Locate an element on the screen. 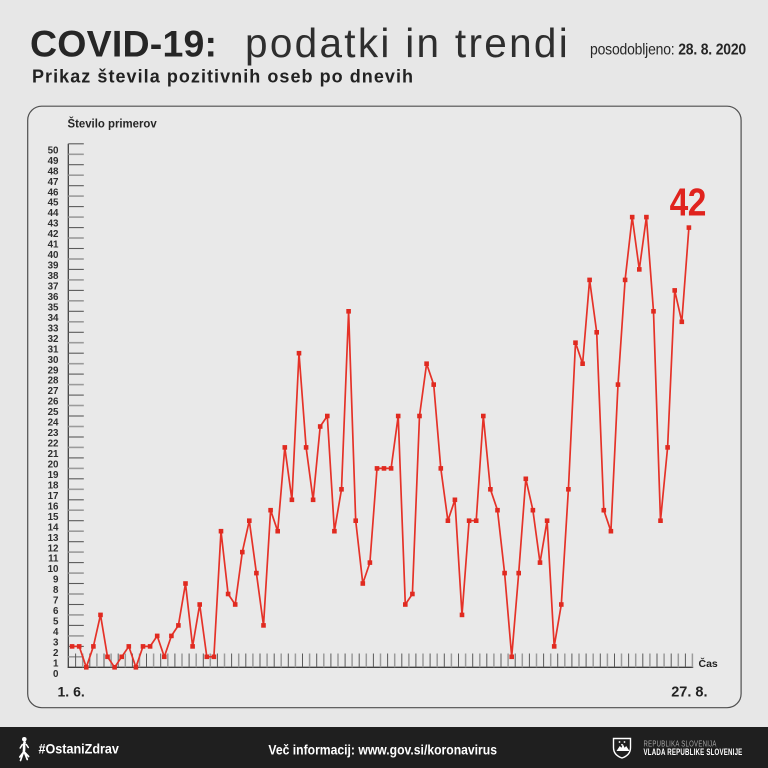  svg-text: 40 is located at coordinates (53, 255).